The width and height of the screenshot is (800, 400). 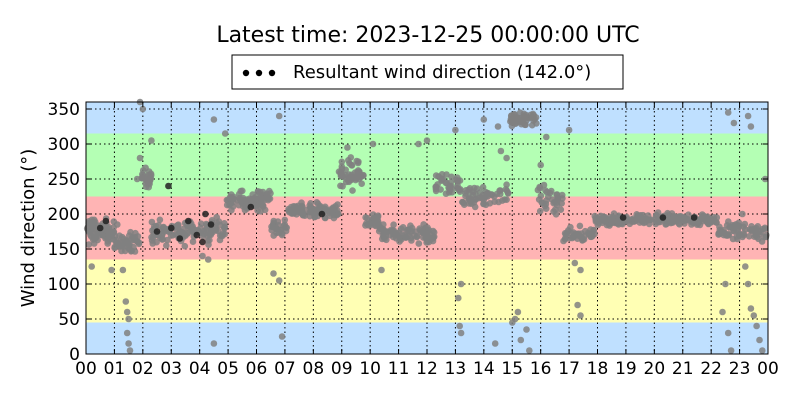 I want to click on y-tick-label-100: 100, so click(x=64, y=285).